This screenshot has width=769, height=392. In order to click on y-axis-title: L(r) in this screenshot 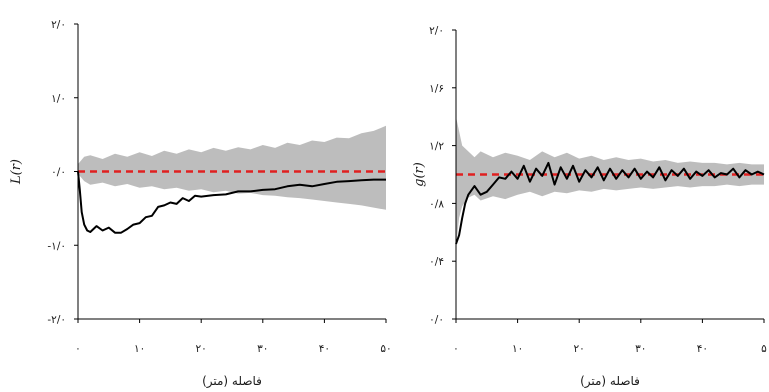, I will do `click(16, 172)`.